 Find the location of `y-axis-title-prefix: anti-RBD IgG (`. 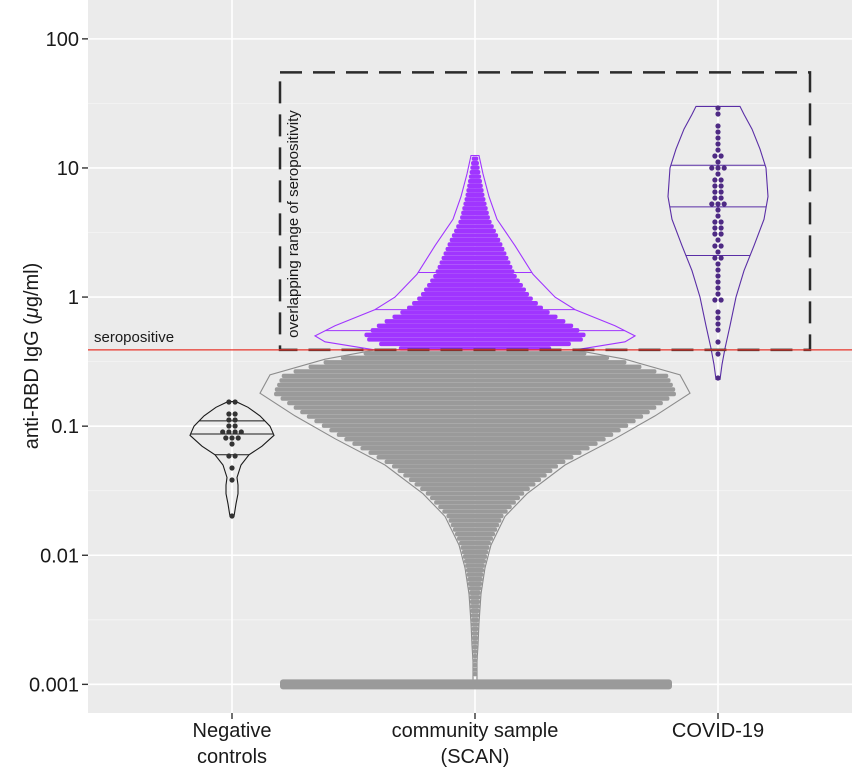

y-axis-title-prefix: anti-RBD IgG ( is located at coordinates (32, 383).